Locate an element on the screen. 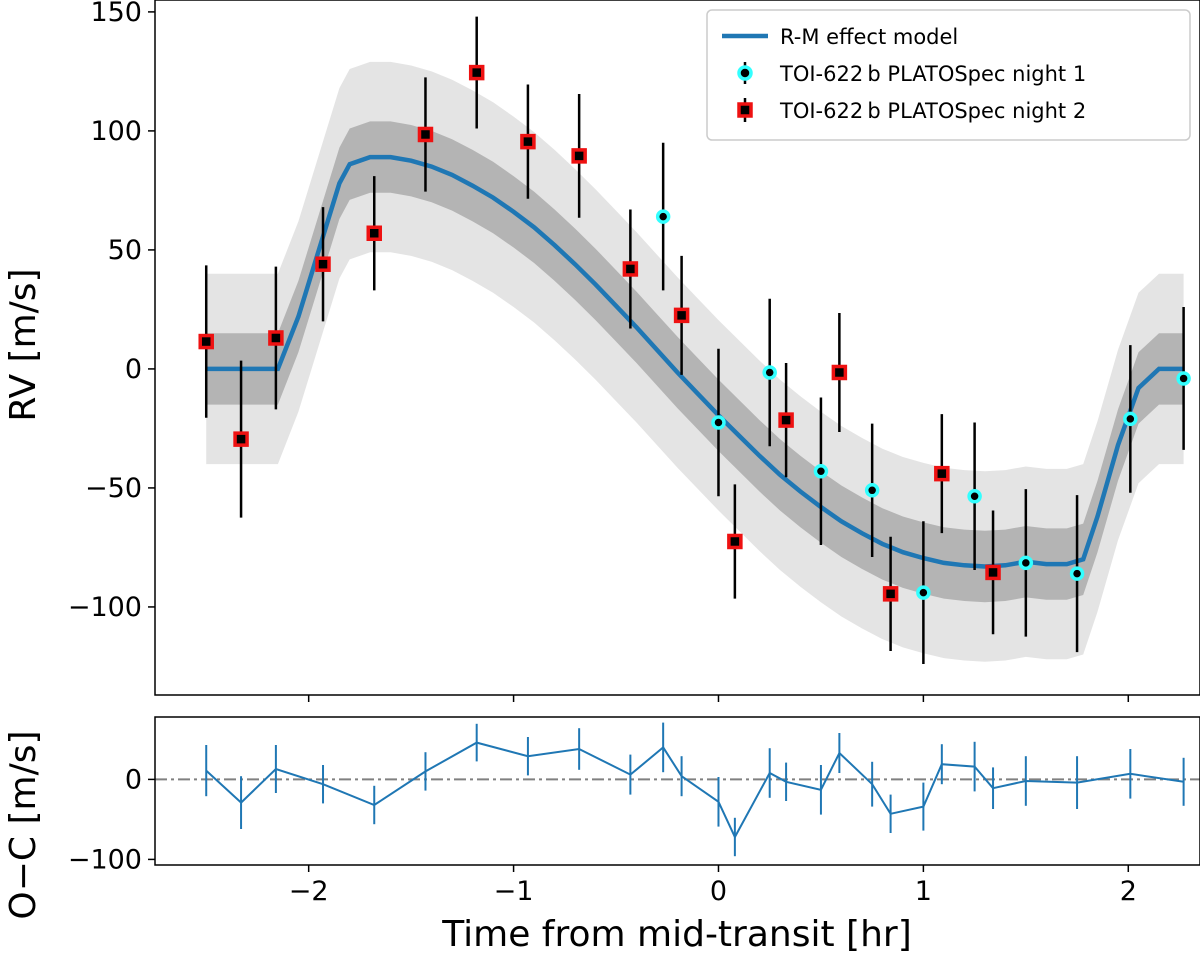  residual-error-bars is located at coordinates (695, 789).